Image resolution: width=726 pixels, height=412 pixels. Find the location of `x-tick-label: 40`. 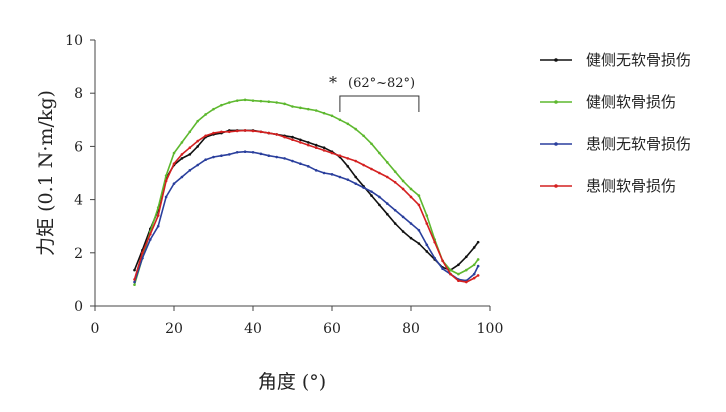

x-tick-label: 40 is located at coordinates (253, 329).